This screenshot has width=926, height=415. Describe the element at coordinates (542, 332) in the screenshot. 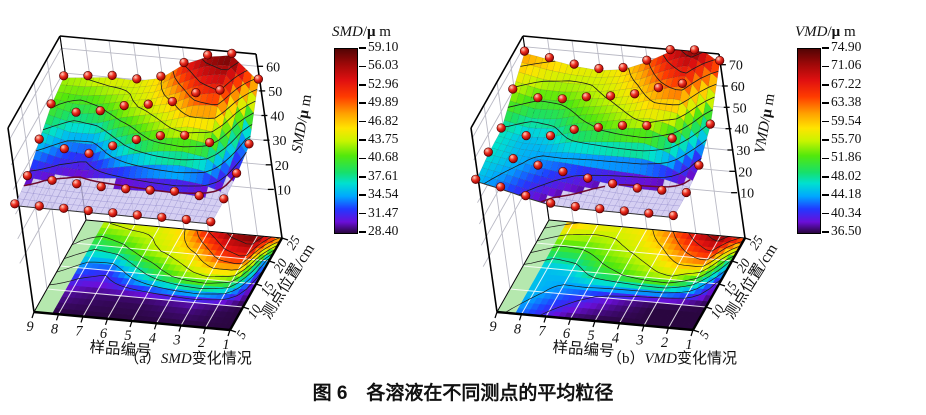

I see `x-tick-label: 7` at that location.